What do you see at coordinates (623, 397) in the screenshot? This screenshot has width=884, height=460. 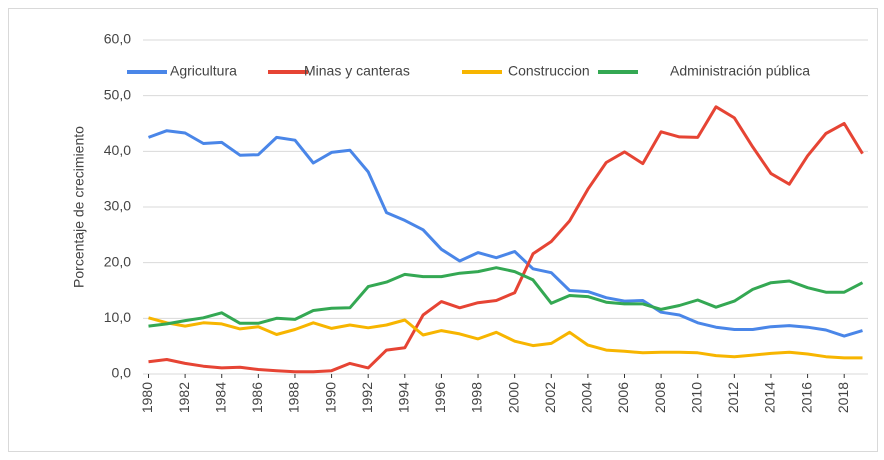 I see `x-tick-label: 2006` at bounding box center [623, 397].